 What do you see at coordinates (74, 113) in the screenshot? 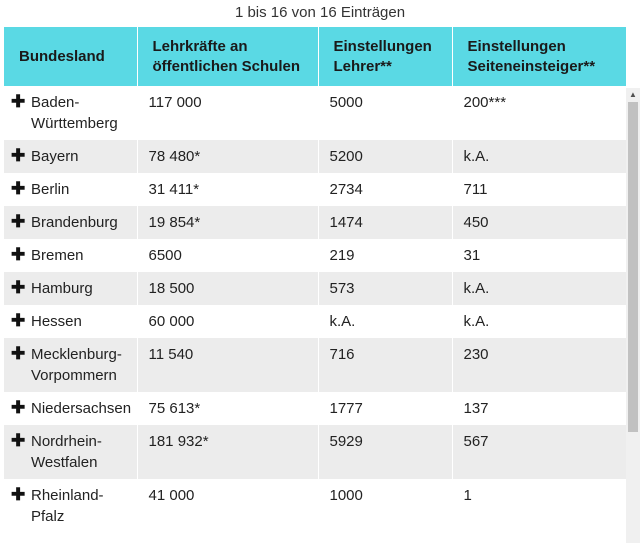
I see `state-name: Baden-Württemberg` at bounding box center [74, 113].